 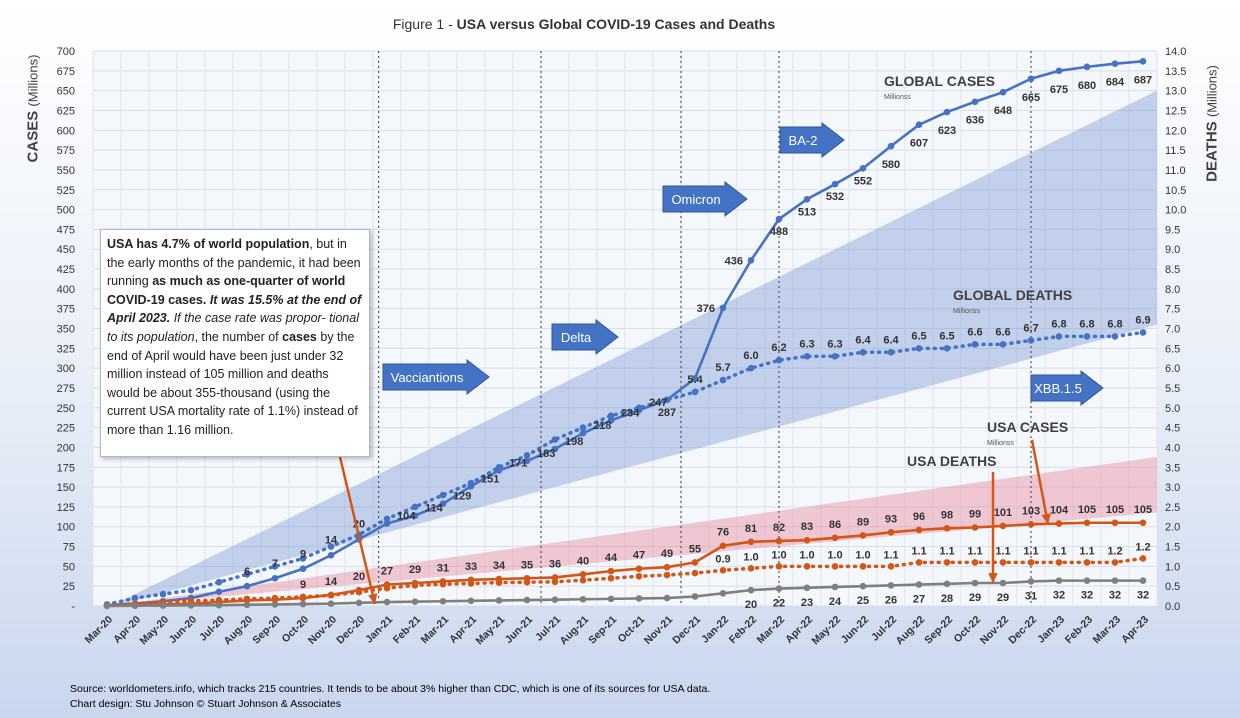 What do you see at coordinates (807, 212) in the screenshot?
I see `data-label: 513` at bounding box center [807, 212].